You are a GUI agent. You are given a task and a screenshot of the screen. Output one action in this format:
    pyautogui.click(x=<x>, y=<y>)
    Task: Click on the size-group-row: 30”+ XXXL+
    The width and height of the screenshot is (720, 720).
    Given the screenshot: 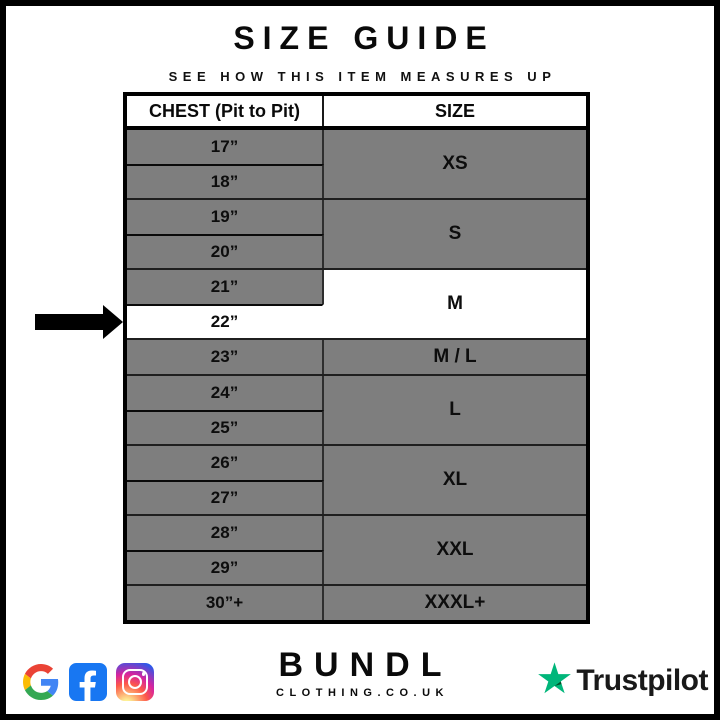 What is the action you would take?
    pyautogui.click(x=356, y=602)
    